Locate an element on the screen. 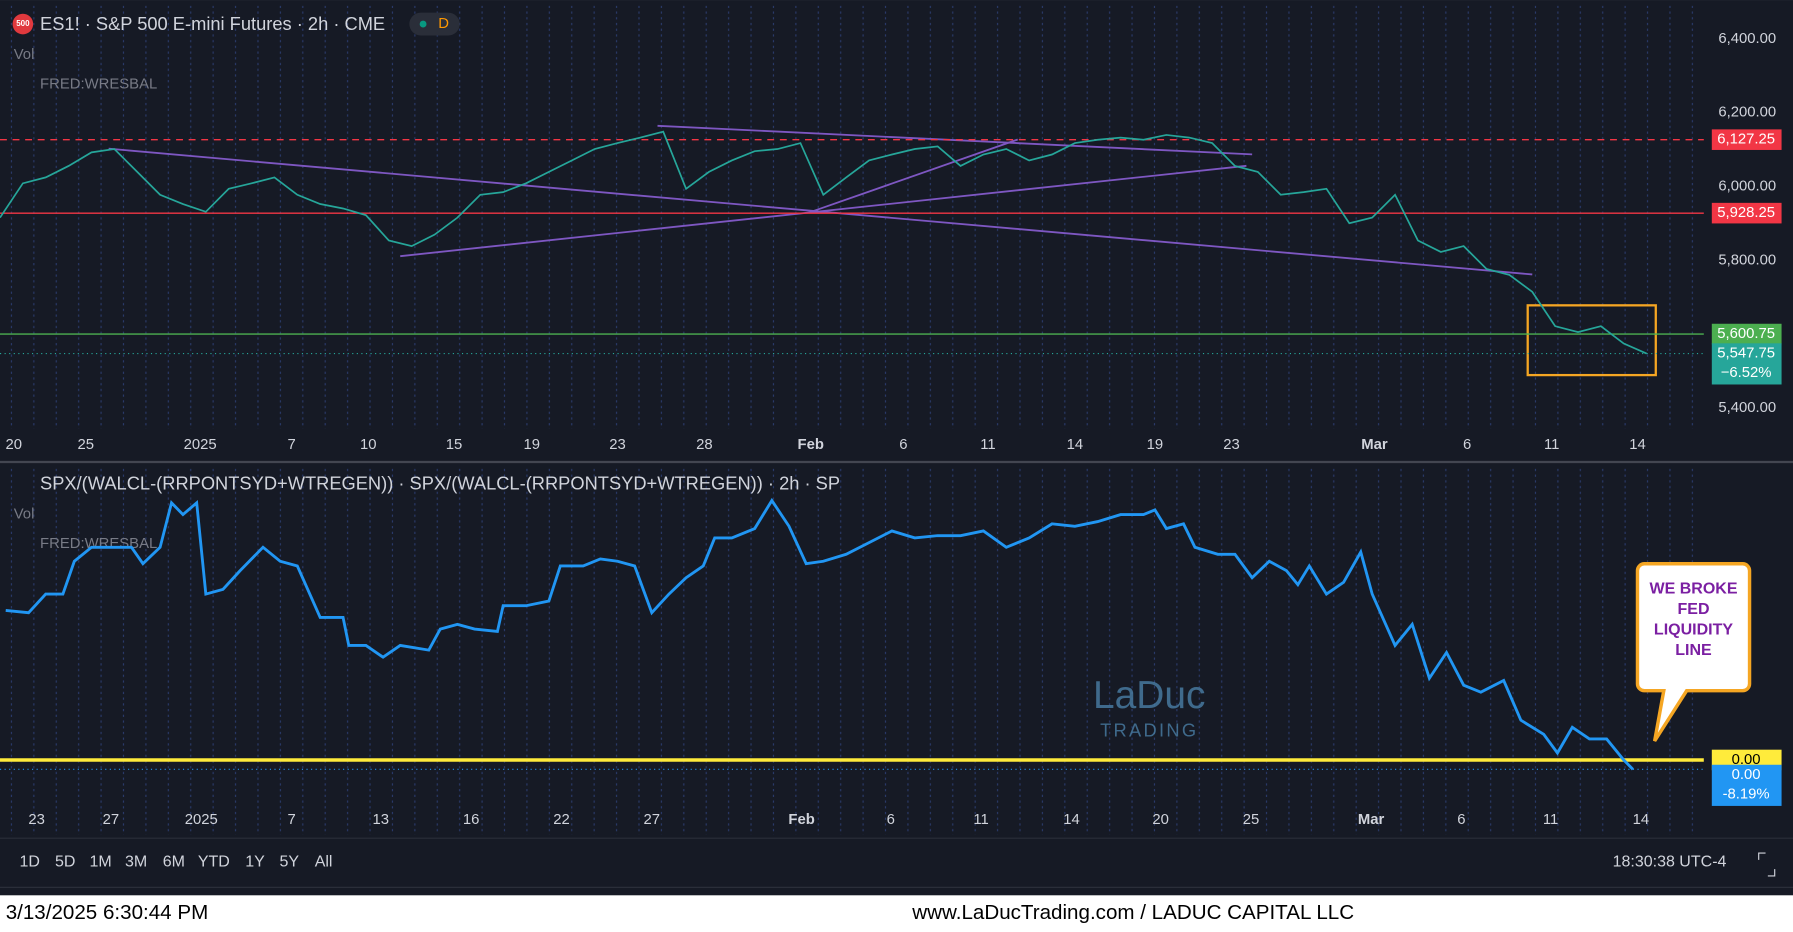  x-tick-label: 28 is located at coordinates (704, 445).